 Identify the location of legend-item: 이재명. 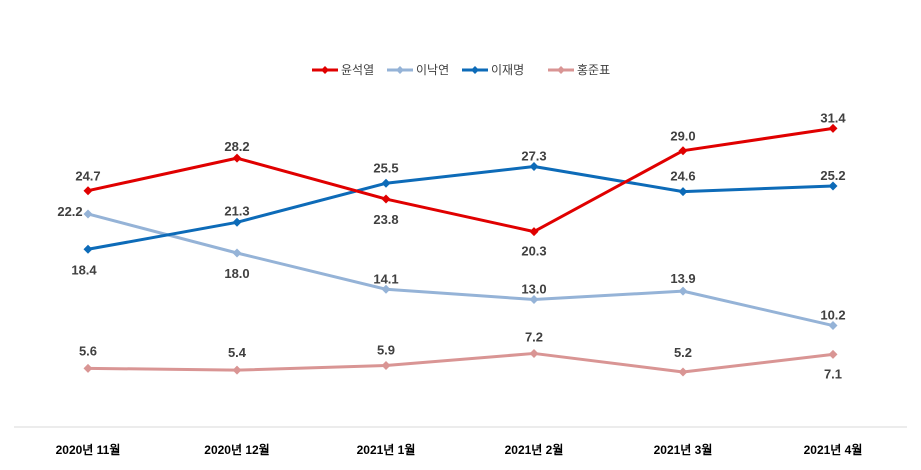
(493, 70).